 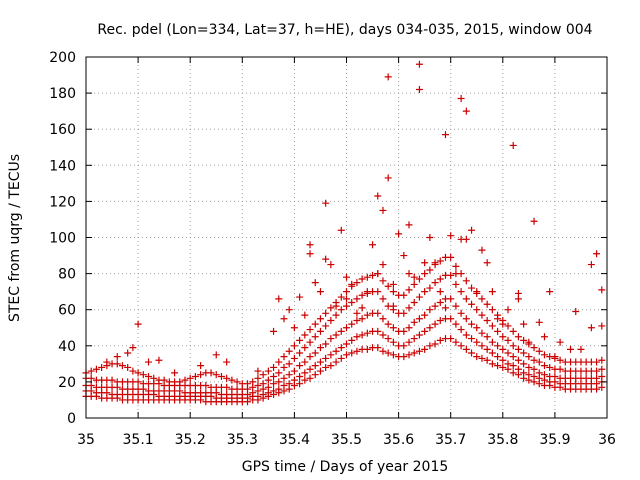 I want to click on x-tick-label: 35.9, so click(x=554, y=440).